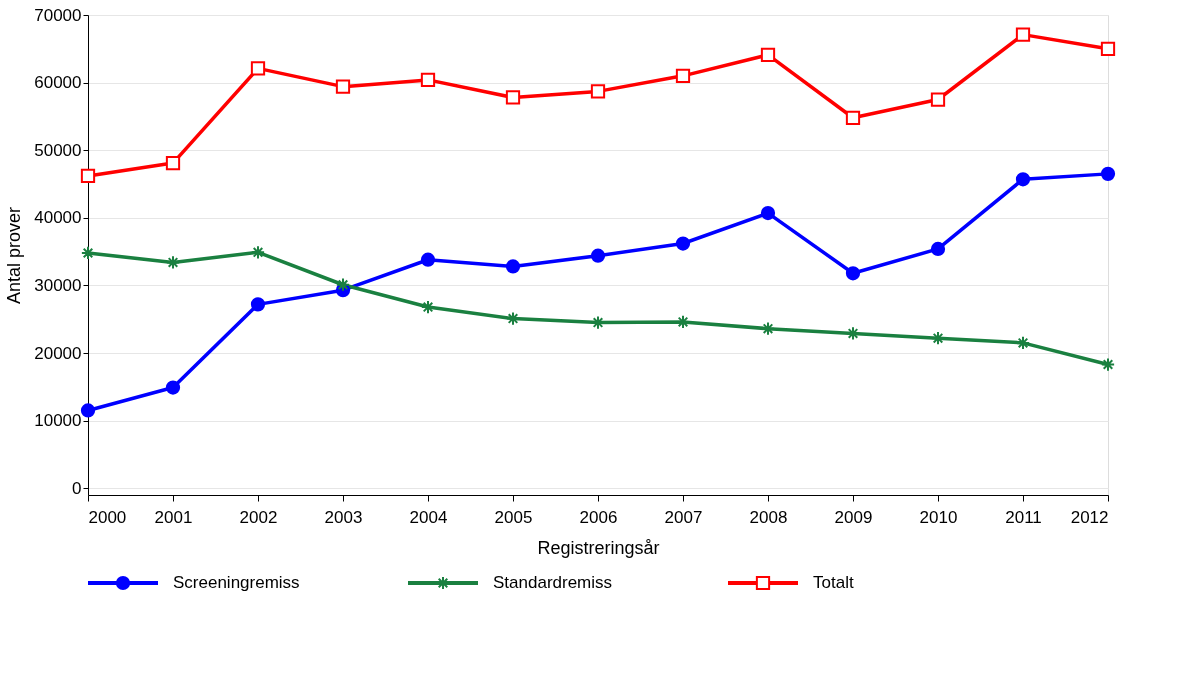  What do you see at coordinates (173, 517) in the screenshot?
I see `x-tick-label: 2001` at bounding box center [173, 517].